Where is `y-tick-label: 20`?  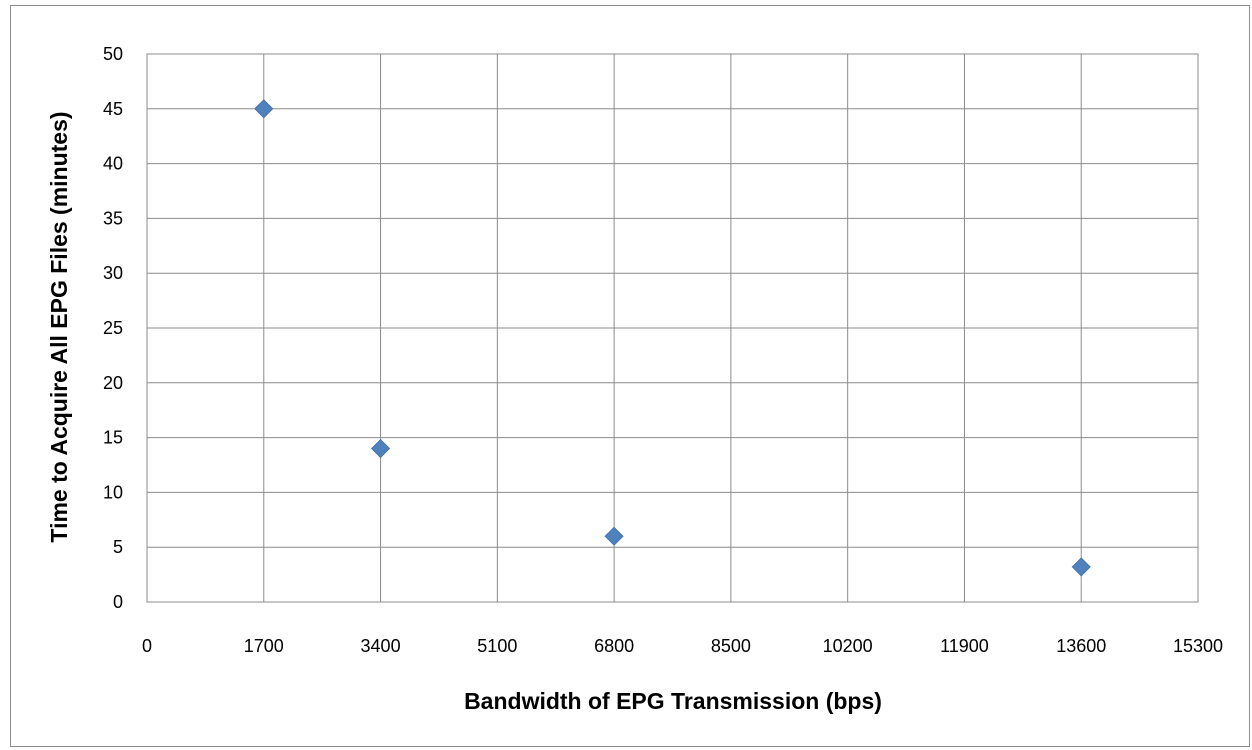
y-tick-label: 20 is located at coordinates (113, 383).